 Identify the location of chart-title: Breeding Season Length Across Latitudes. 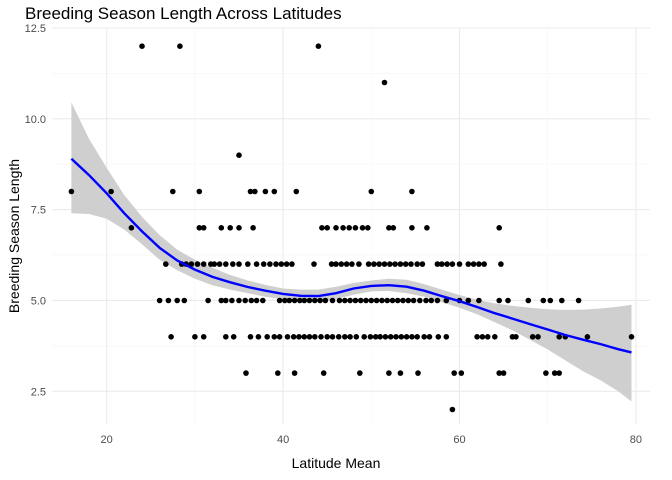
(183, 13).